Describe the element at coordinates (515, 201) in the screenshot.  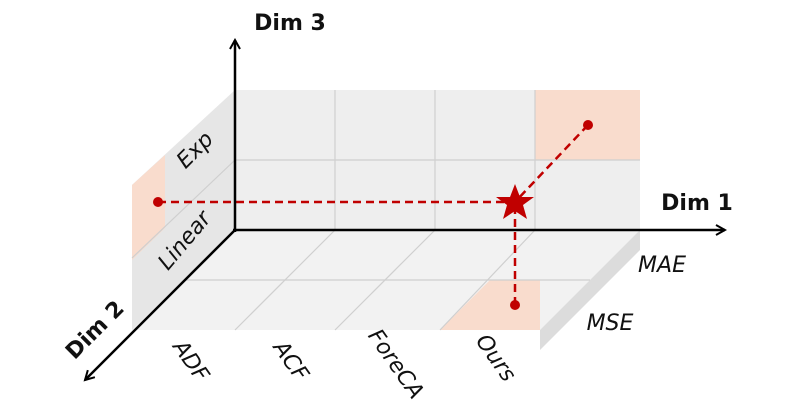
I see `star` at that location.